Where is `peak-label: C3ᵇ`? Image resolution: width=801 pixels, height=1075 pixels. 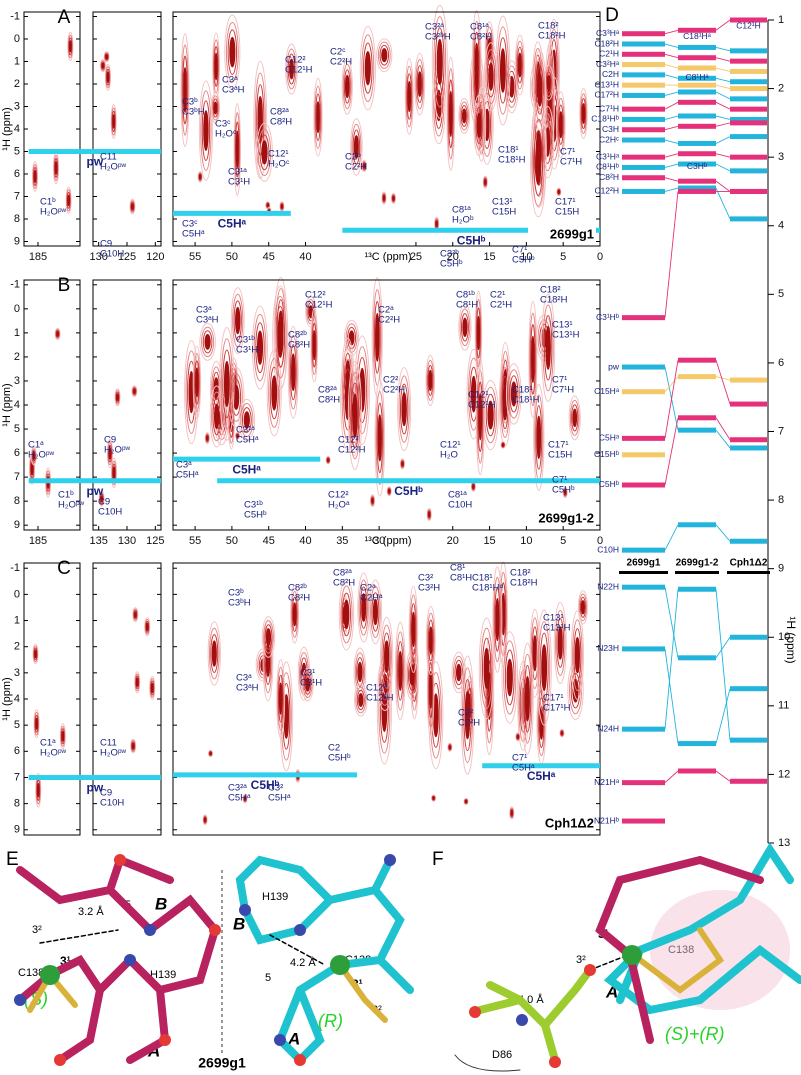
peak-label: C3ᵇ is located at coordinates (236, 593).